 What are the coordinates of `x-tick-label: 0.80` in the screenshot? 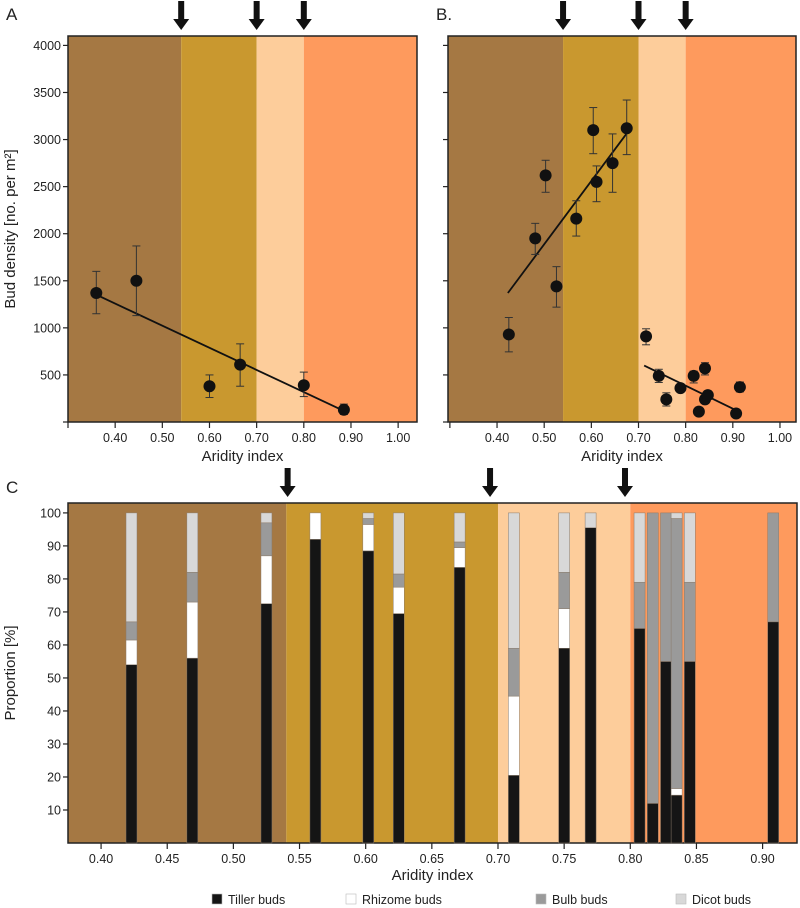 It's located at (685, 438).